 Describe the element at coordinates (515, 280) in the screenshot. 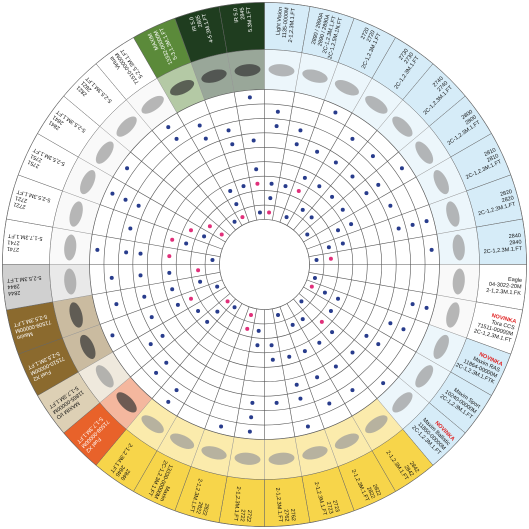

I see `product-text: Eagle` at that location.